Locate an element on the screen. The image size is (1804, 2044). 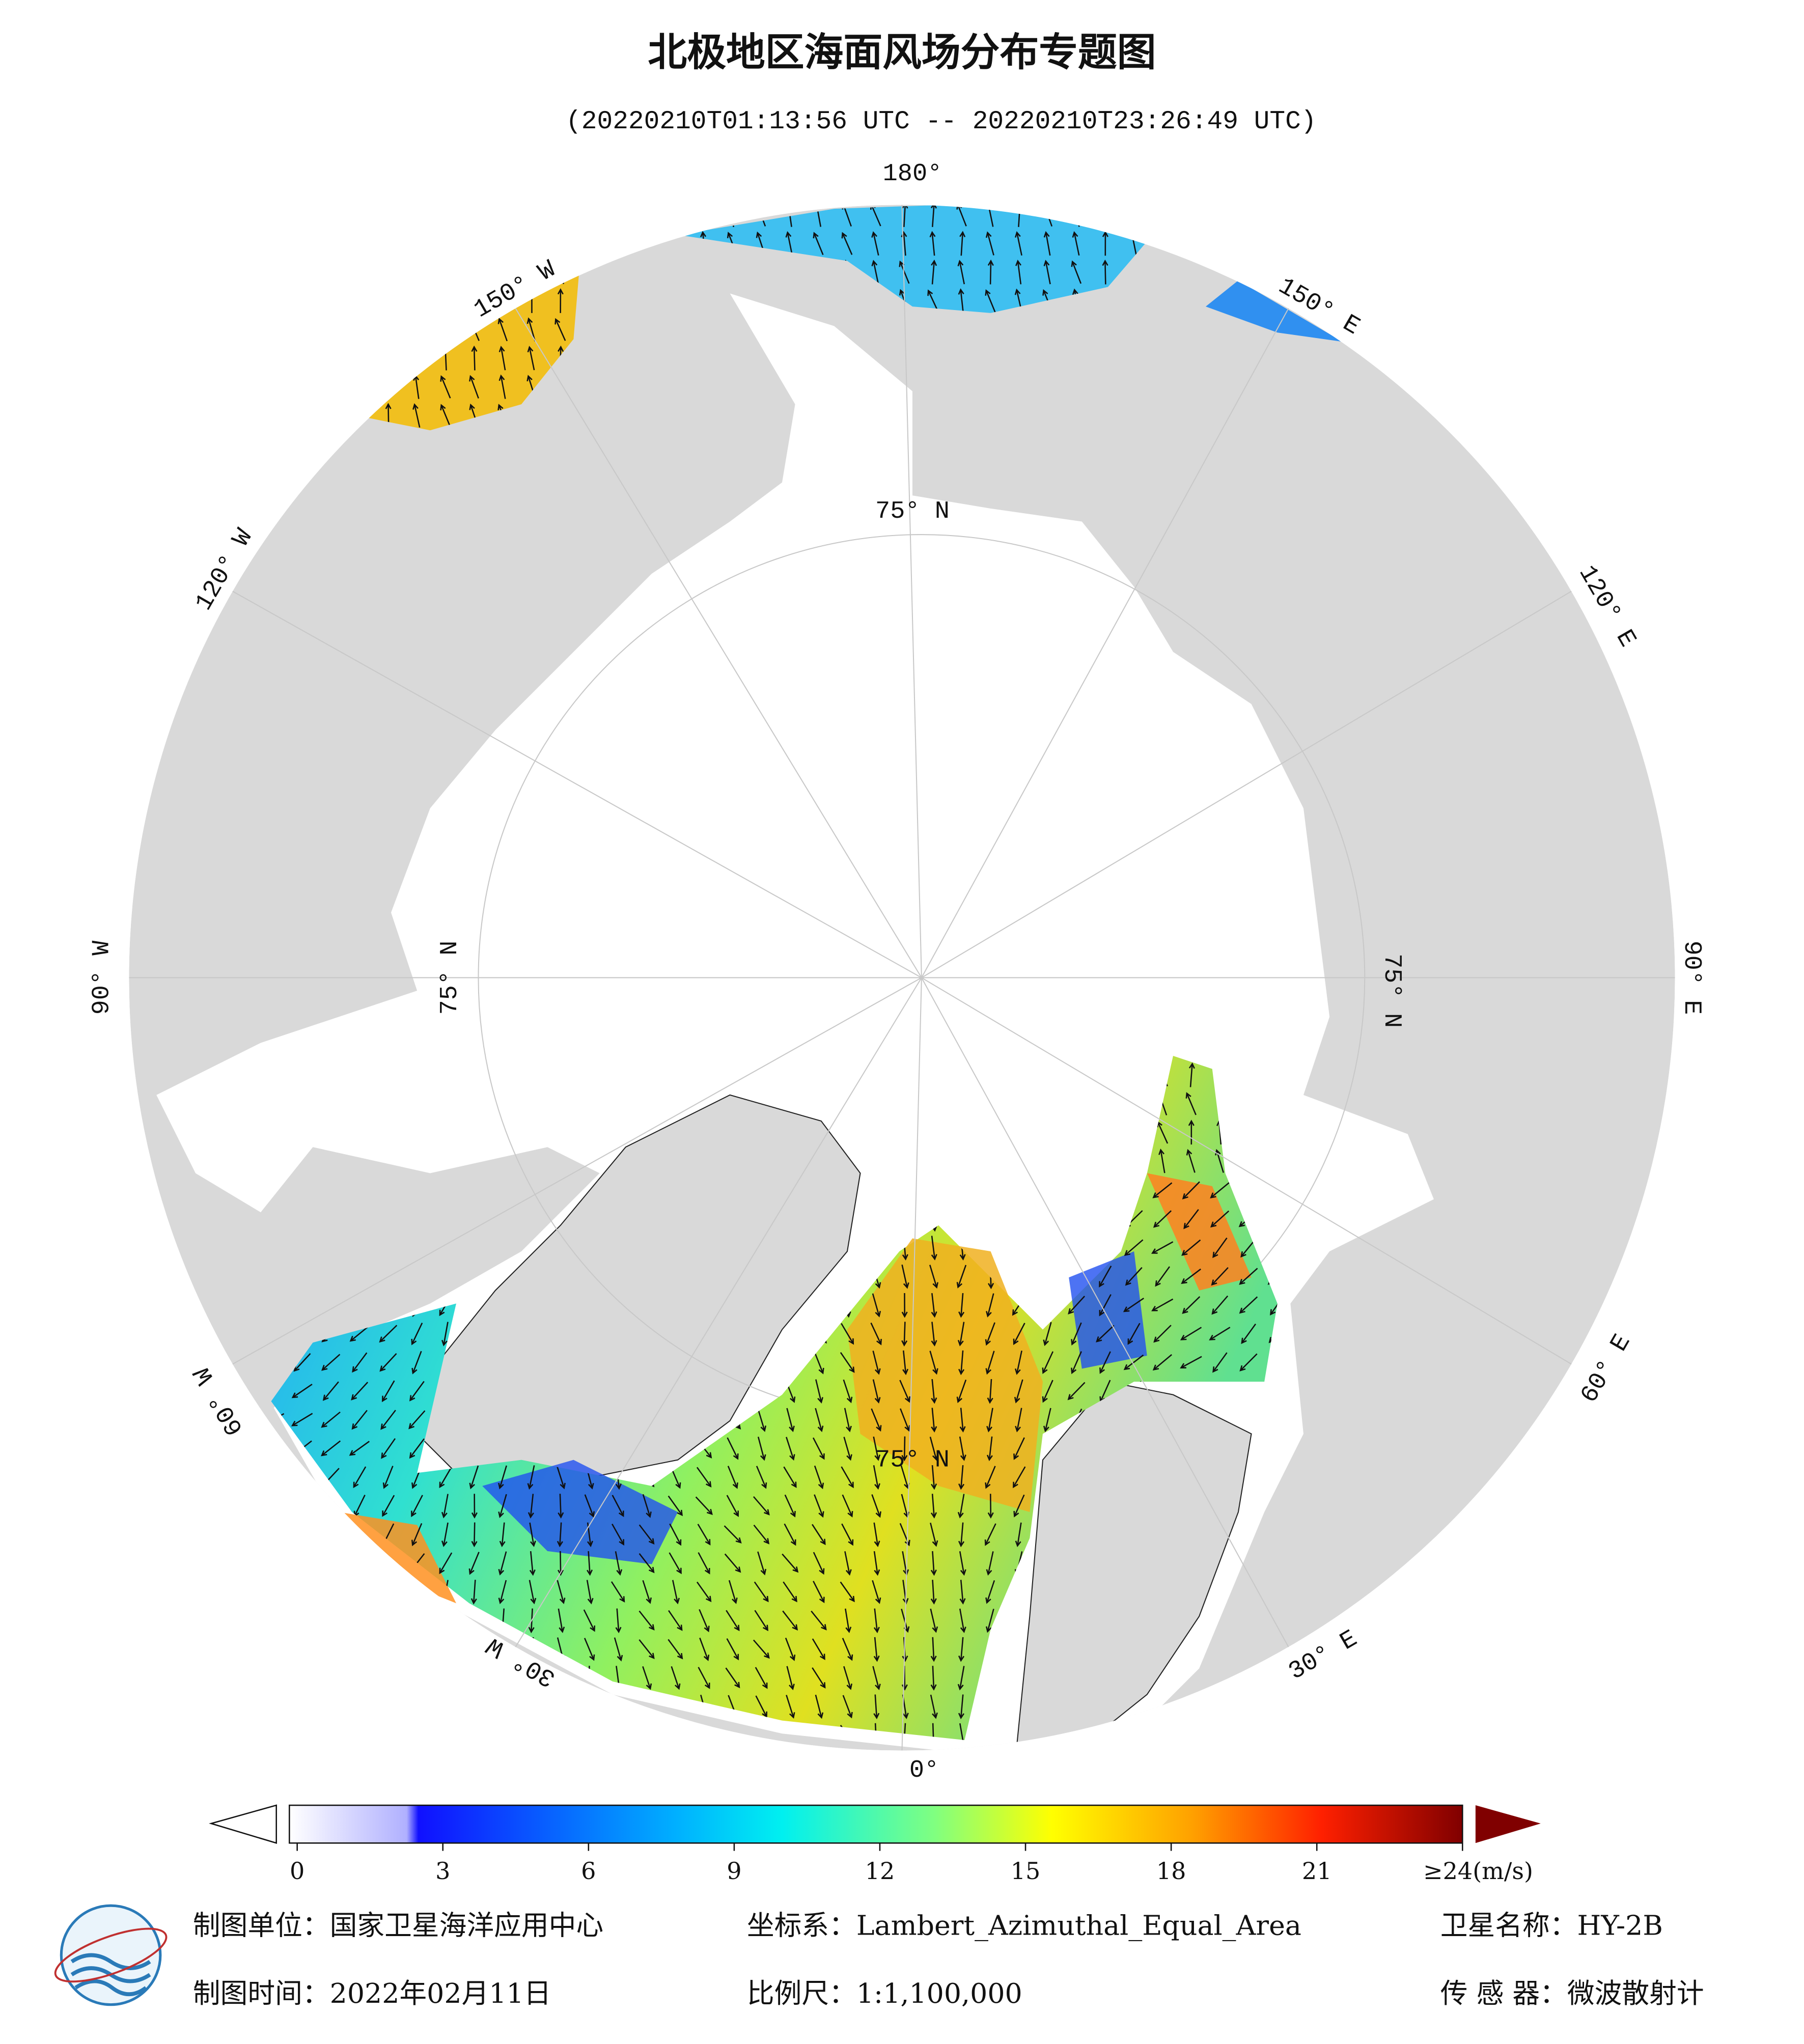
footer-projection: 坐标系：Lambert_Azimuthal_Equal_Area is located at coordinates (1024, 1926).